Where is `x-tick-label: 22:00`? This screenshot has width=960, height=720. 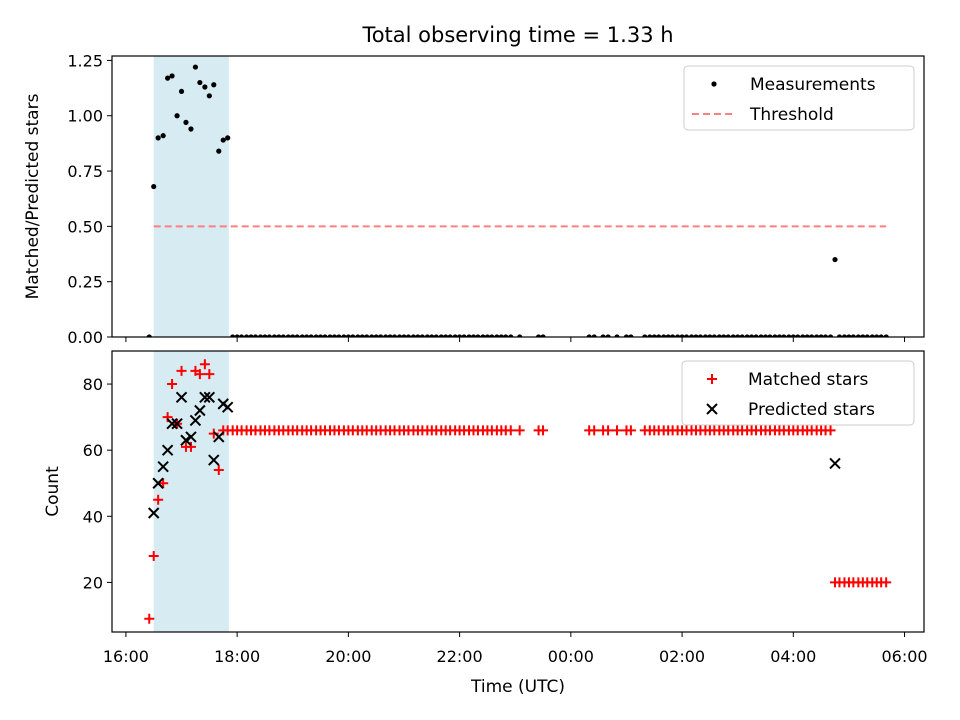
x-tick-label: 22:00 is located at coordinates (460, 656).